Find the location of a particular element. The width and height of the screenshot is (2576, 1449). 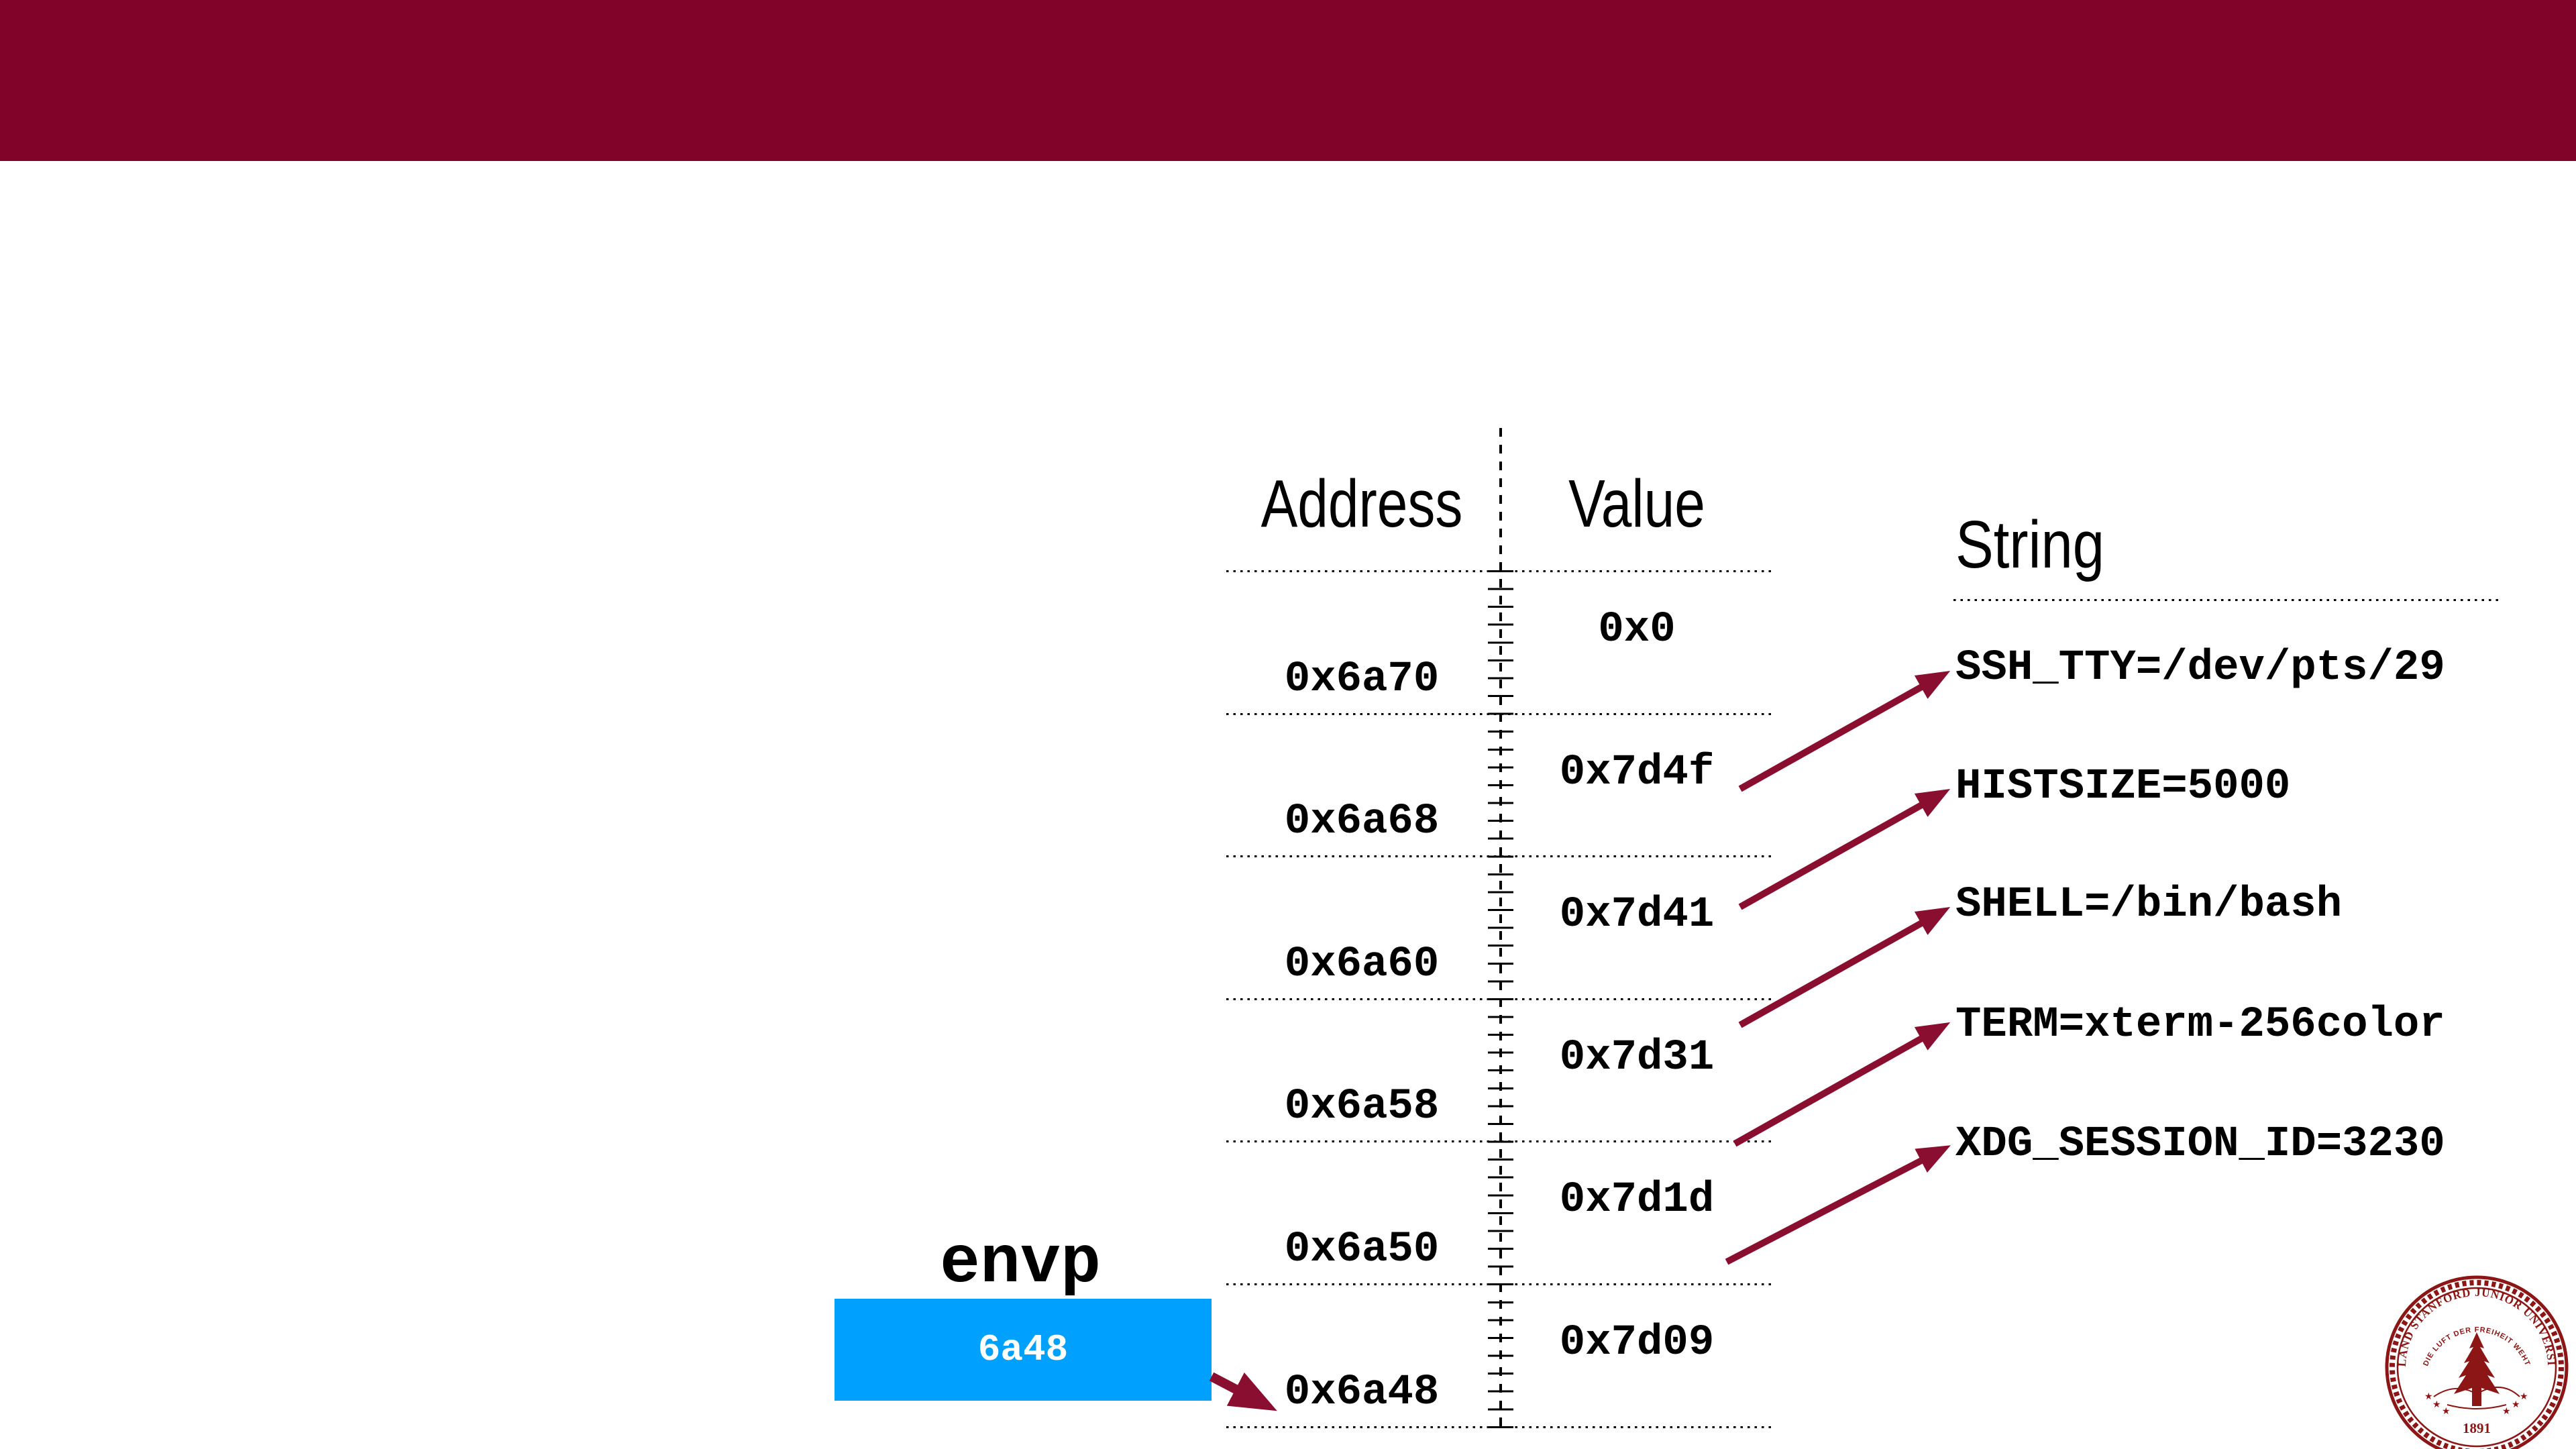

address-cell: 0x6a58 is located at coordinates (1362, 1107).